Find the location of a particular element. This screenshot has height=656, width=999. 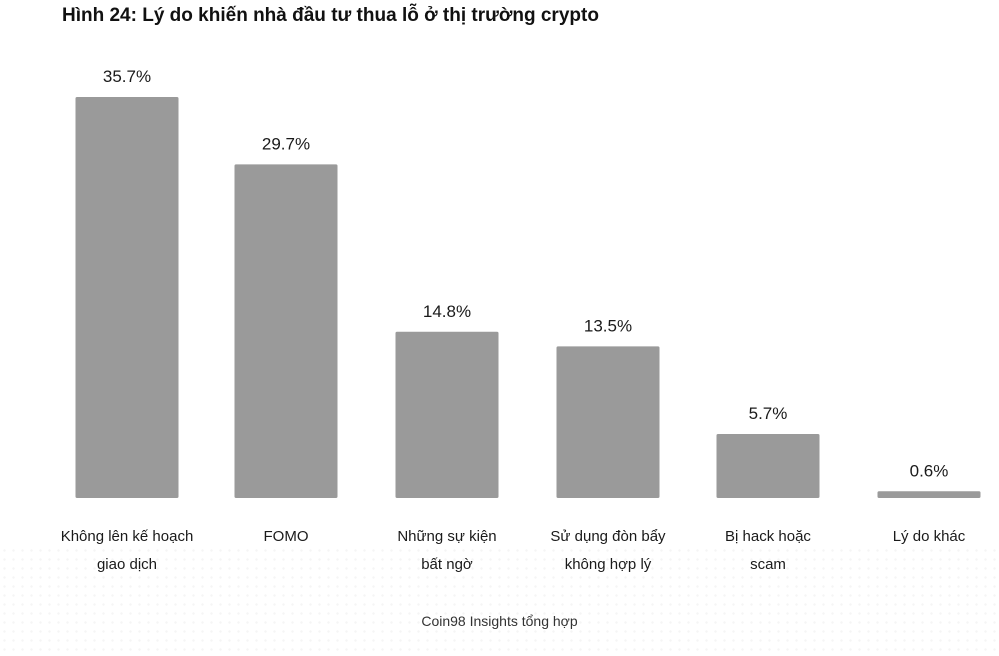

value-label-1: 35.7% is located at coordinates (127, 76).